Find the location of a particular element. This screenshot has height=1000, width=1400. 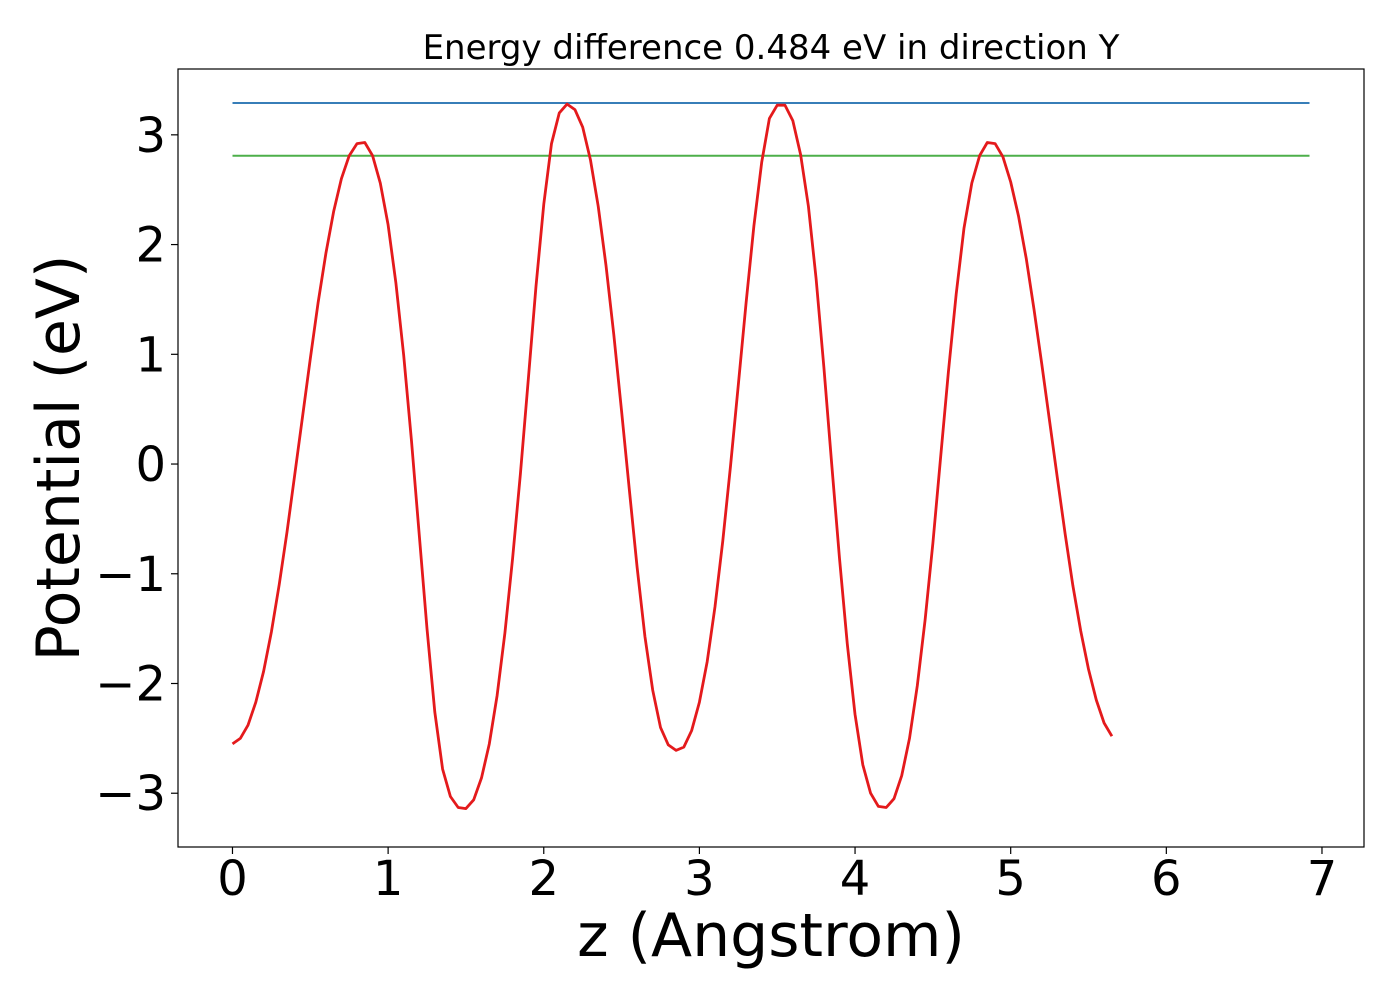

y-tick-label: −1 is located at coordinates (130, 575).